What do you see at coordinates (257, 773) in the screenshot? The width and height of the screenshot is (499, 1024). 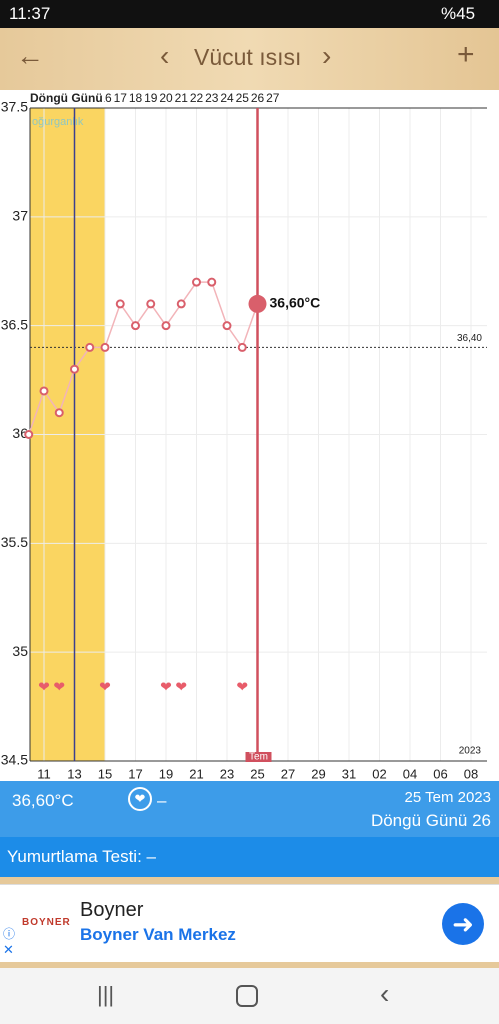 I see `x-tick-label: 25` at bounding box center [257, 773].